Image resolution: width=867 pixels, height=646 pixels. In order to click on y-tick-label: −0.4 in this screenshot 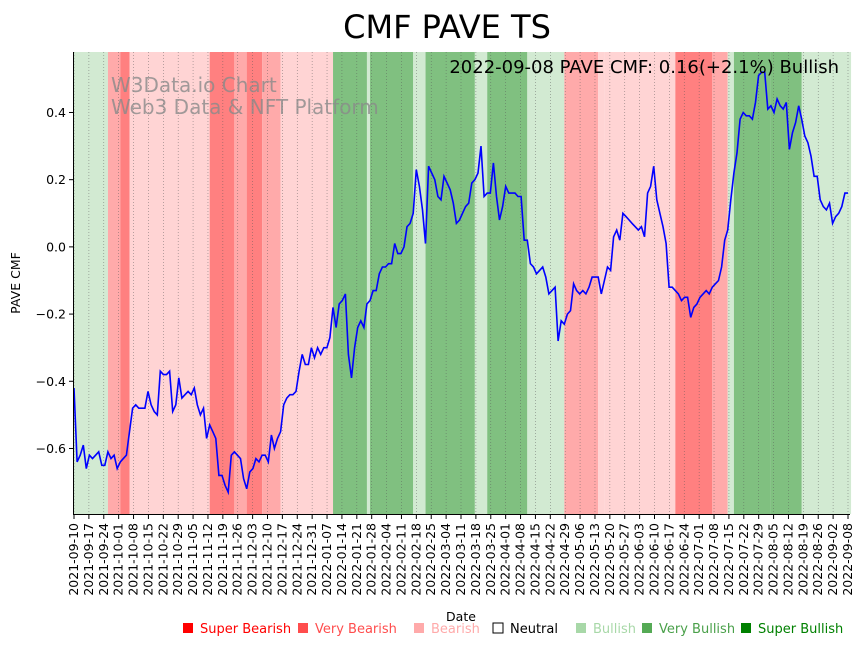, I will do `click(51, 381)`.